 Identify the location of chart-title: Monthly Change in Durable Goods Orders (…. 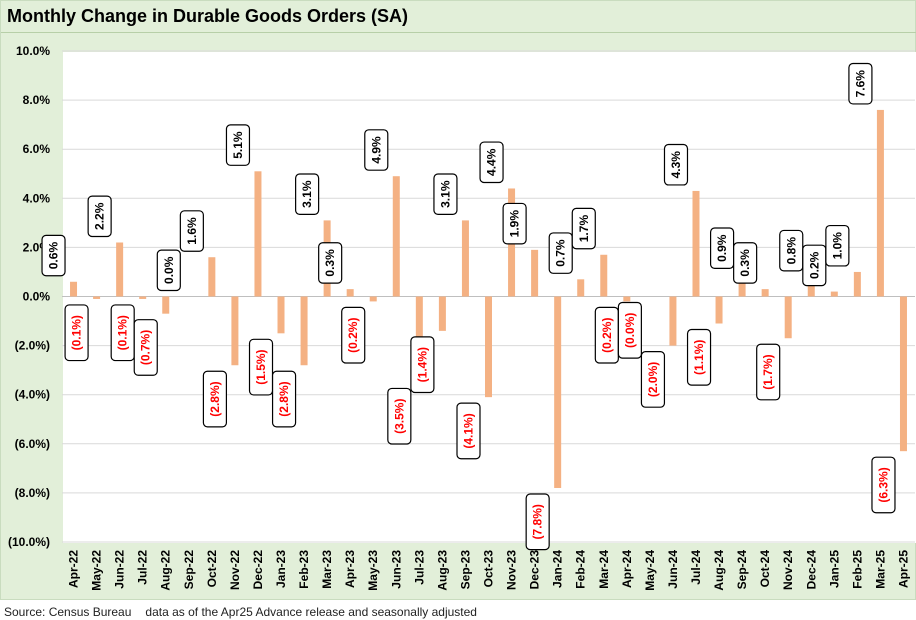
(208, 16).